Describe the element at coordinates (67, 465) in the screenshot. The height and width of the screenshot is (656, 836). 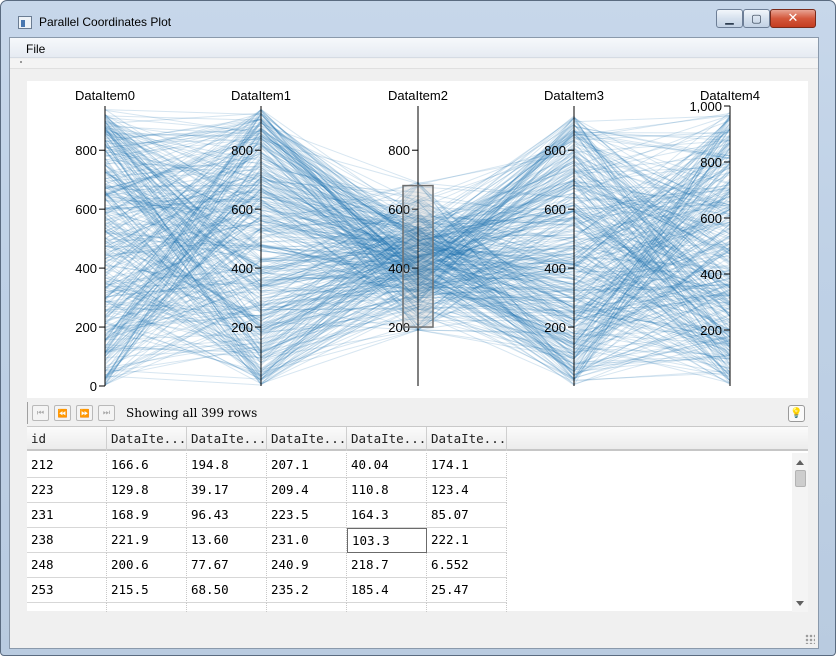
I see `table-cell: 212` at that location.